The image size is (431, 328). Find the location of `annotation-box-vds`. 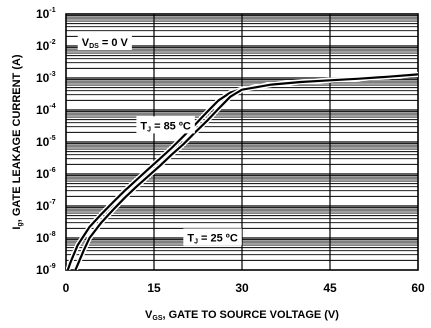

annotation-box-vds is located at coordinates (104, 42).